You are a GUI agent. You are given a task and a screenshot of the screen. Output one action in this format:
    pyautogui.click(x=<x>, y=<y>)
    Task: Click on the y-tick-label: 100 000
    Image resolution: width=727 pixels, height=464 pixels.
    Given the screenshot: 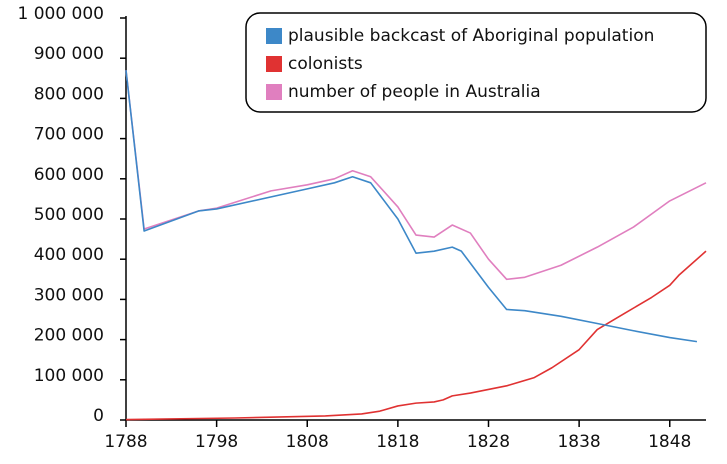 What is the action you would take?
    pyautogui.click(x=69, y=376)
    